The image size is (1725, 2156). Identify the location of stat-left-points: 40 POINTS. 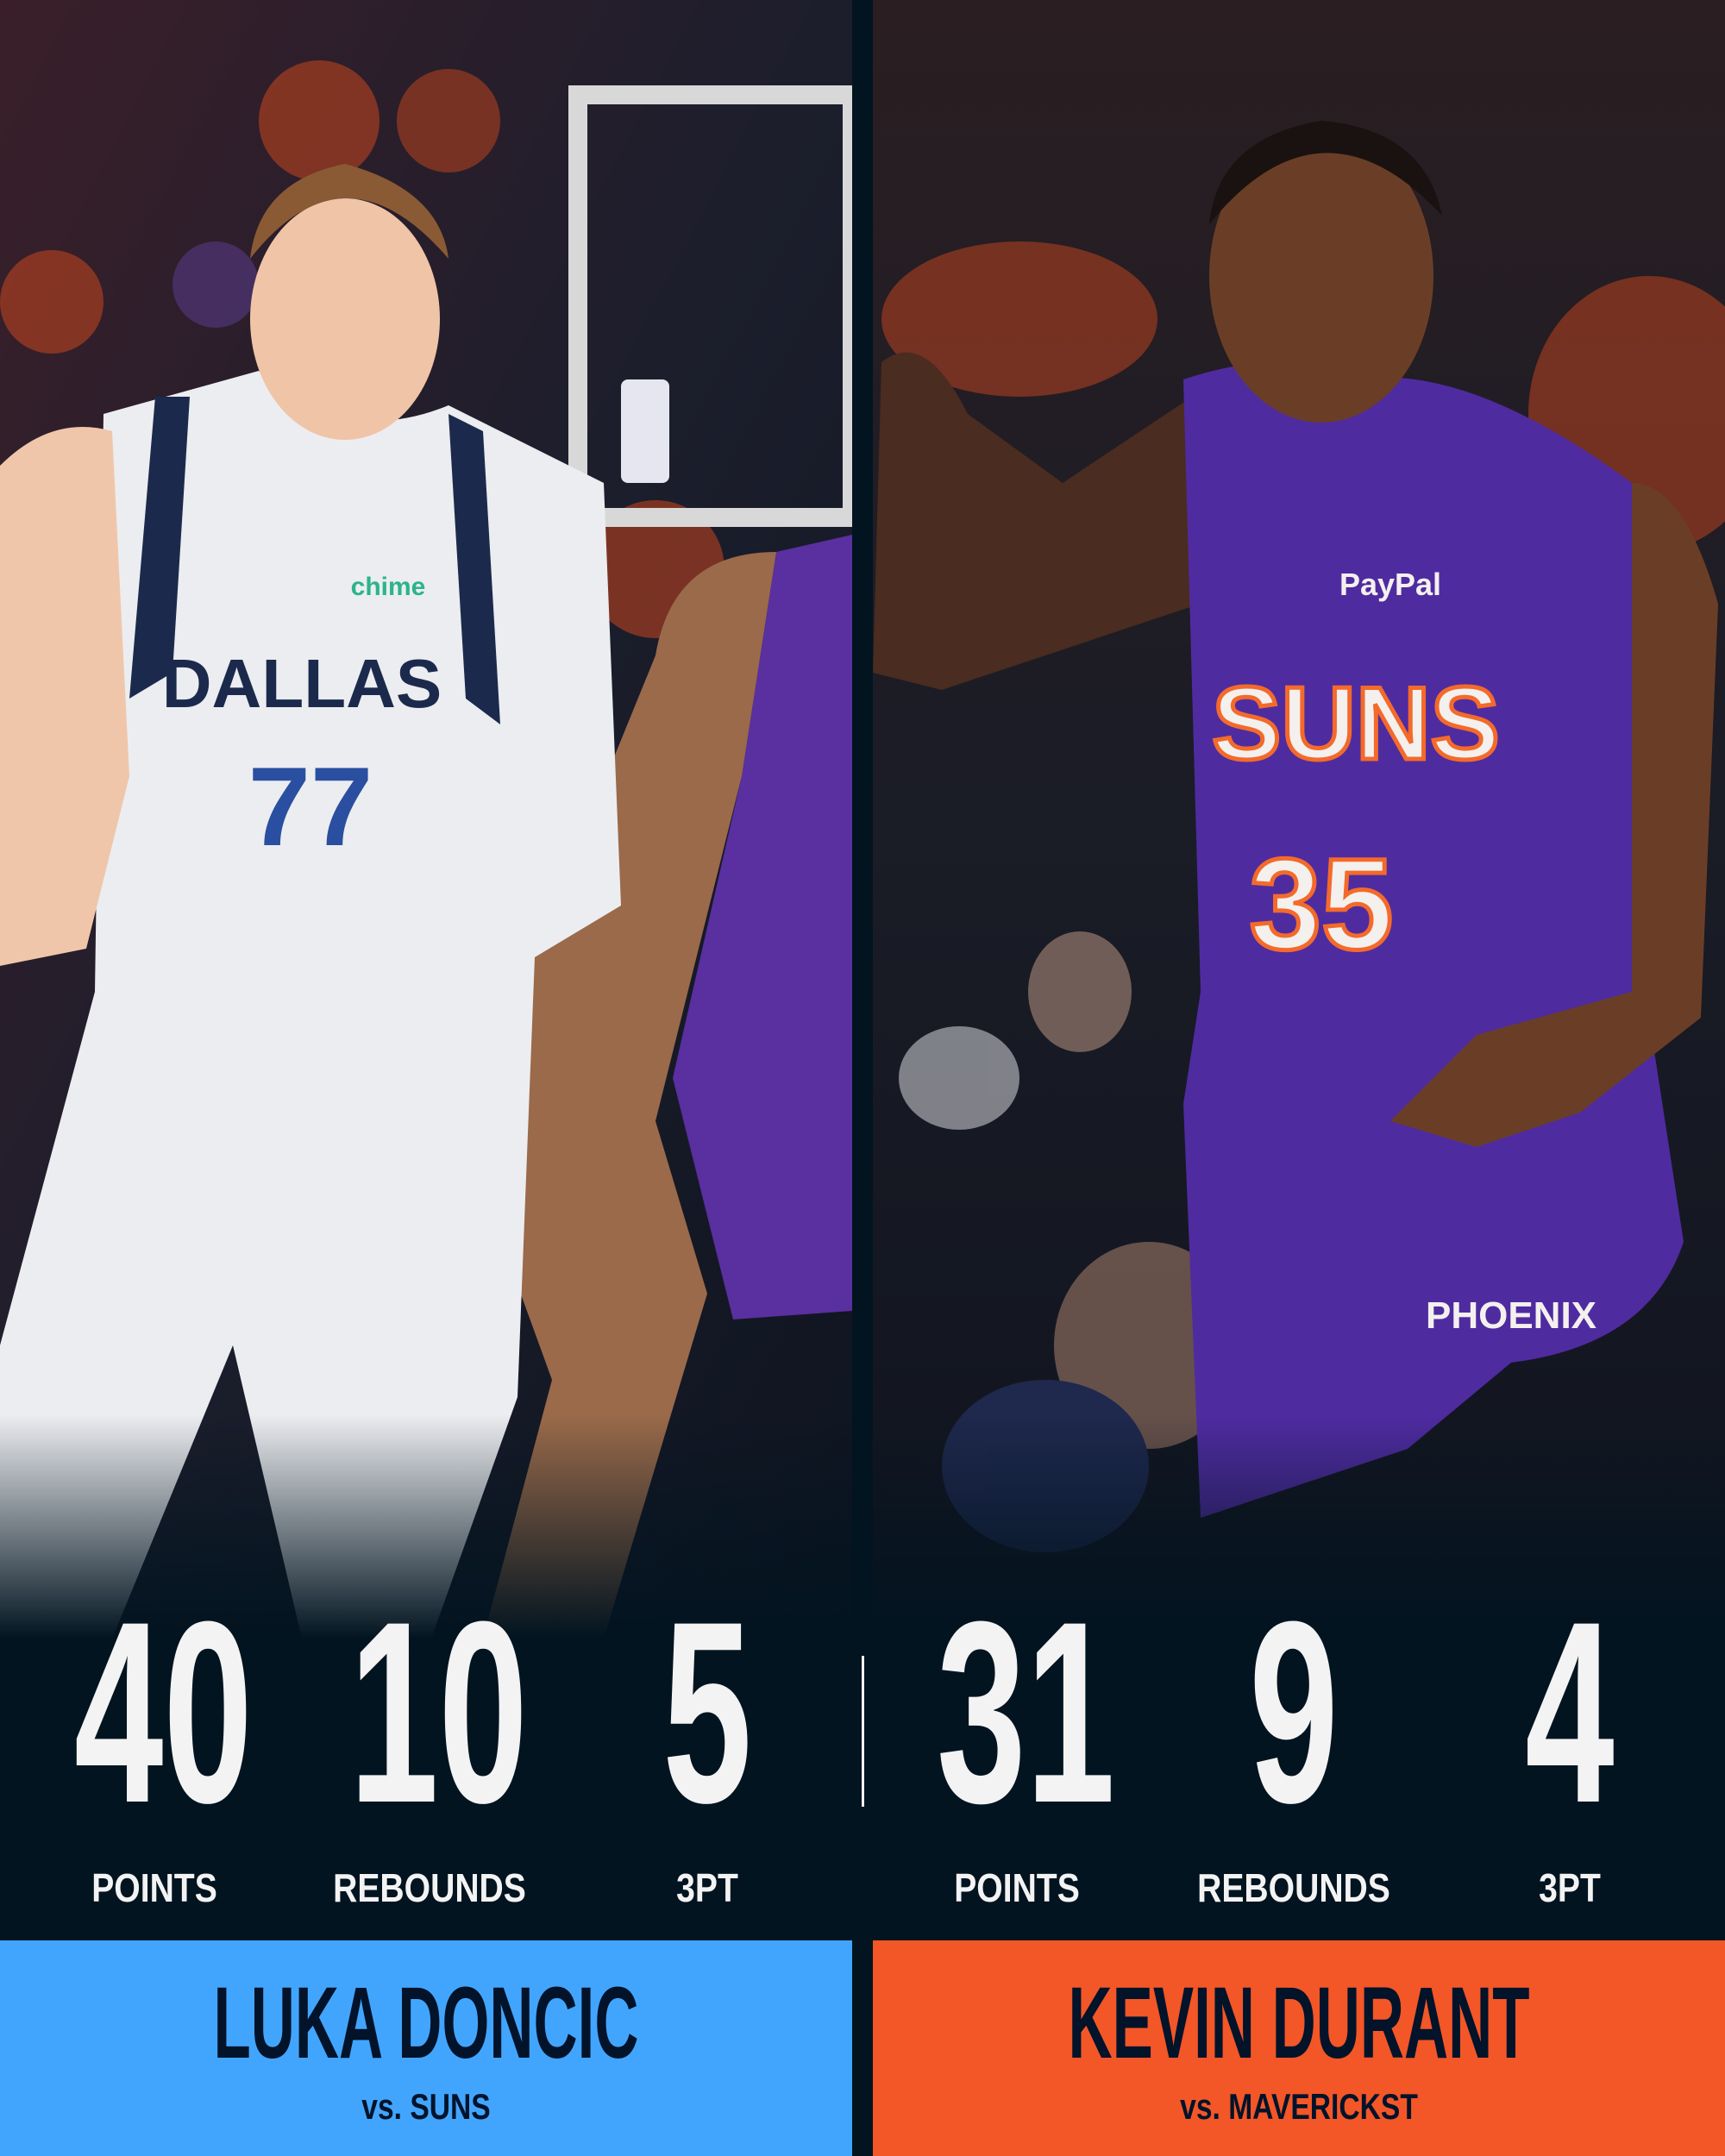
(154, 1737).